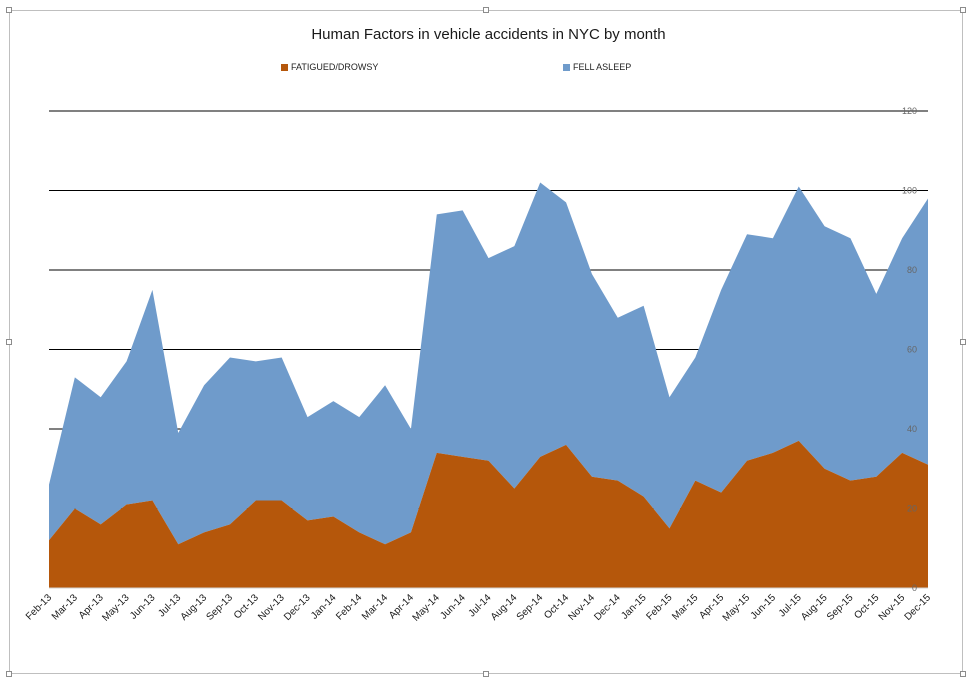 The width and height of the screenshot is (977, 683). Describe the element at coordinates (892, 607) in the screenshot. I see `x-tick-label: Nov-15` at that location.